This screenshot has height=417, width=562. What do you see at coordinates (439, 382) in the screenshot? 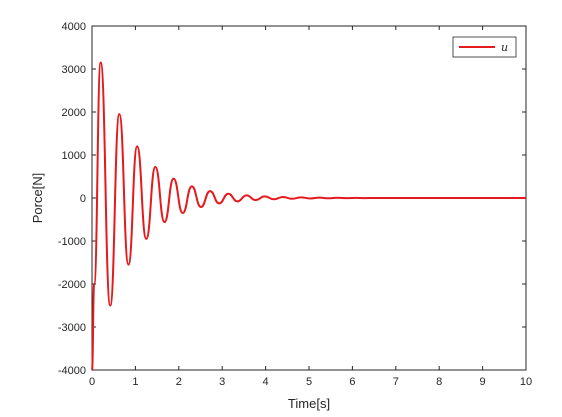
I see `x-tick-label: 8` at bounding box center [439, 382].